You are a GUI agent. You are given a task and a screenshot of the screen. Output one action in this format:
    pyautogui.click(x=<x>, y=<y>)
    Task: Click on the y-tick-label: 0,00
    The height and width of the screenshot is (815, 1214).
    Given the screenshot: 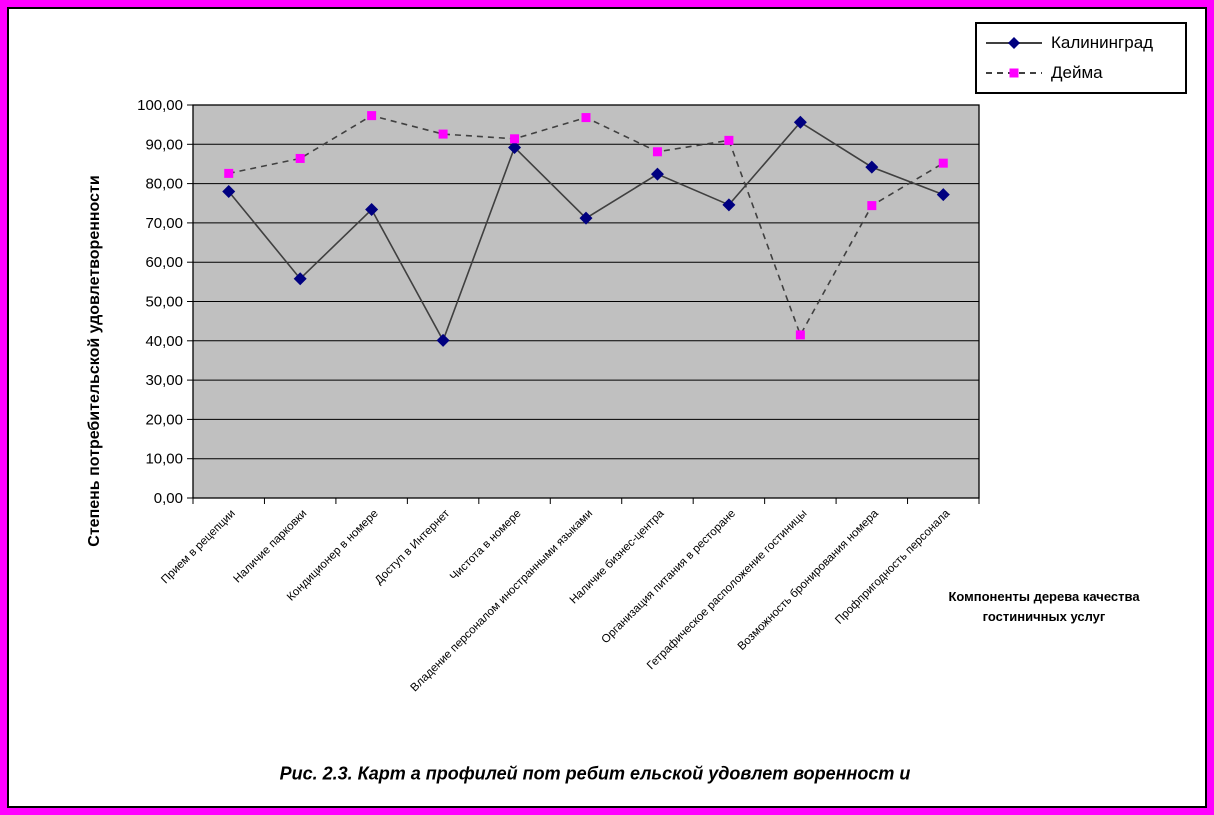 What is the action you would take?
    pyautogui.click(x=168, y=498)
    